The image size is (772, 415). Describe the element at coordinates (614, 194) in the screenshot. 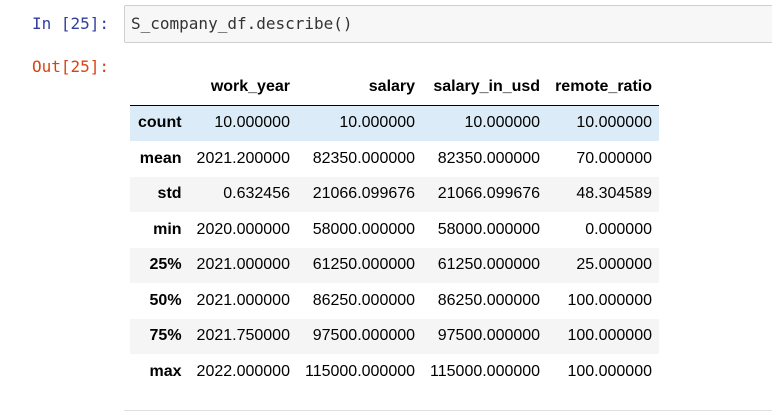

I see `table-cell: 48.304589` at that location.